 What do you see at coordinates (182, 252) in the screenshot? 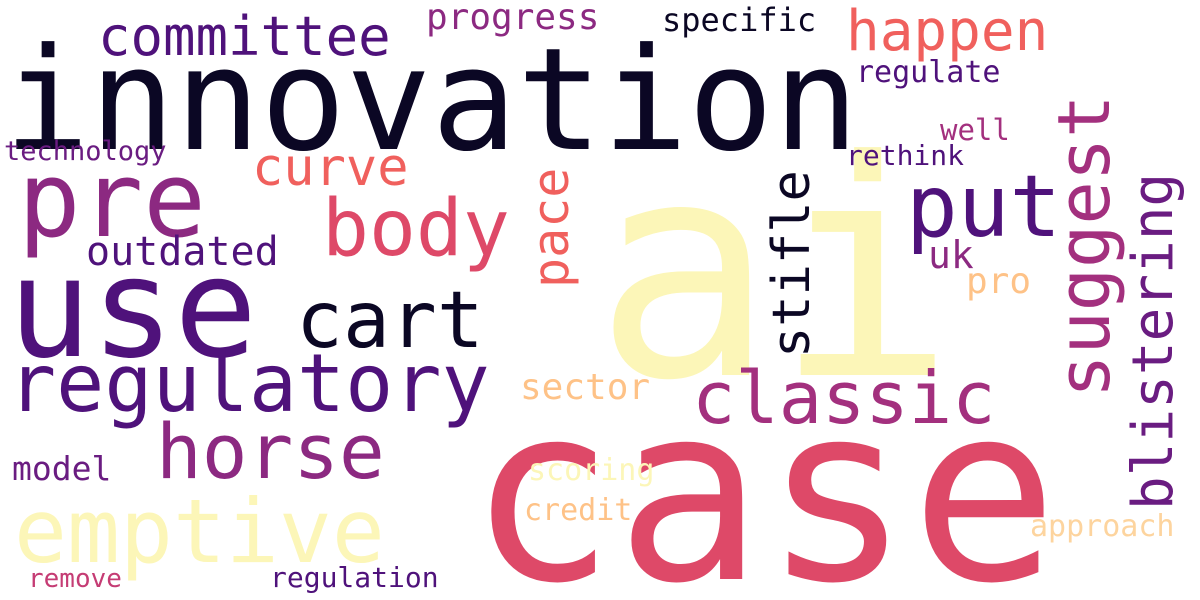
I see `word-outdated: outdated` at bounding box center [182, 252].